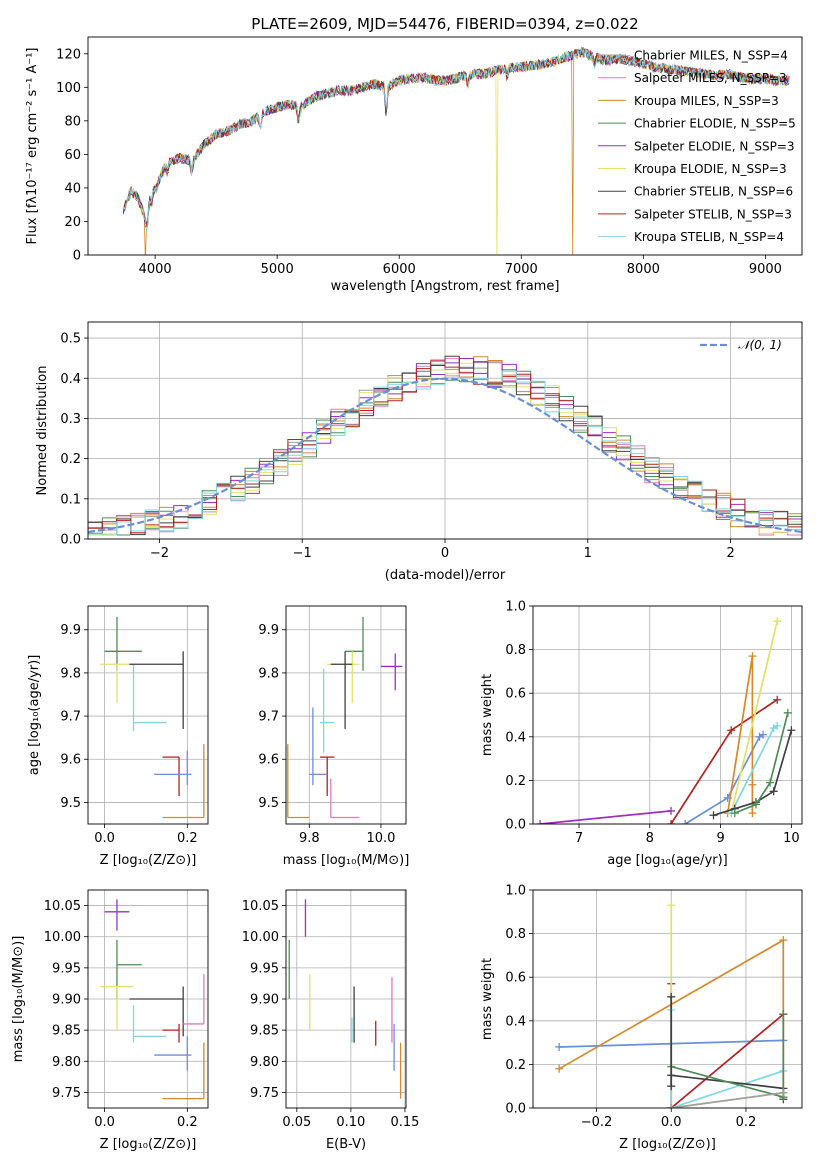 The width and height of the screenshot is (819, 1170). I want to click on legend-entry: Chabrier ELODIE, N_SSP=5, so click(715, 124).